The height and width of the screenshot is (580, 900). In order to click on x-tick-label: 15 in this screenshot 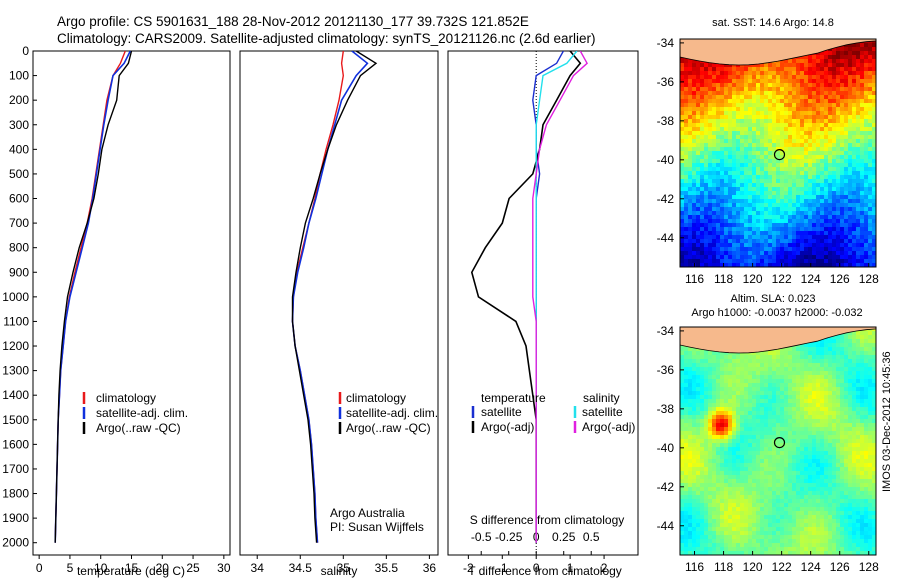, I will do `click(132, 568)`.